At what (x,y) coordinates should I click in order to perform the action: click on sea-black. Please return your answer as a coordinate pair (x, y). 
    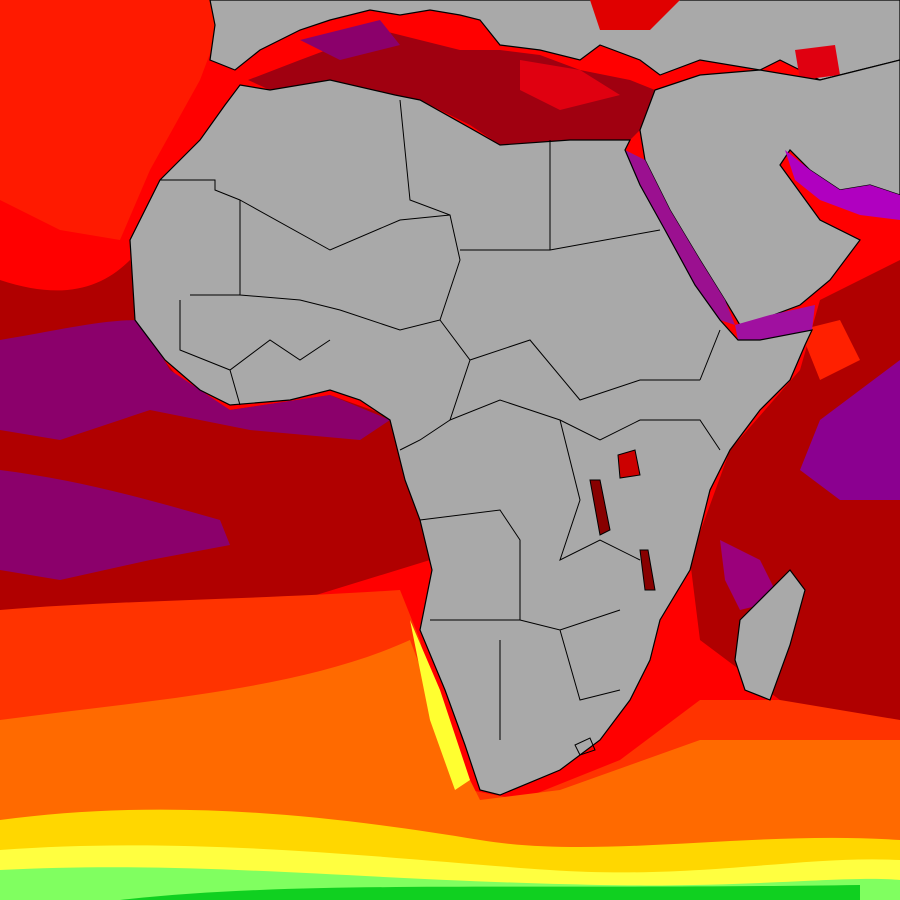
    Looking at the image, I should click on (635, 15).